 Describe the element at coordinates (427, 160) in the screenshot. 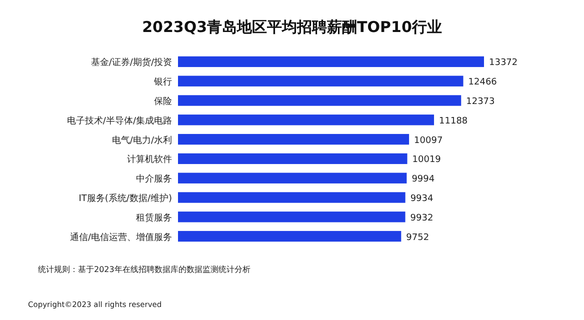

I see `data-label: 10019` at that location.